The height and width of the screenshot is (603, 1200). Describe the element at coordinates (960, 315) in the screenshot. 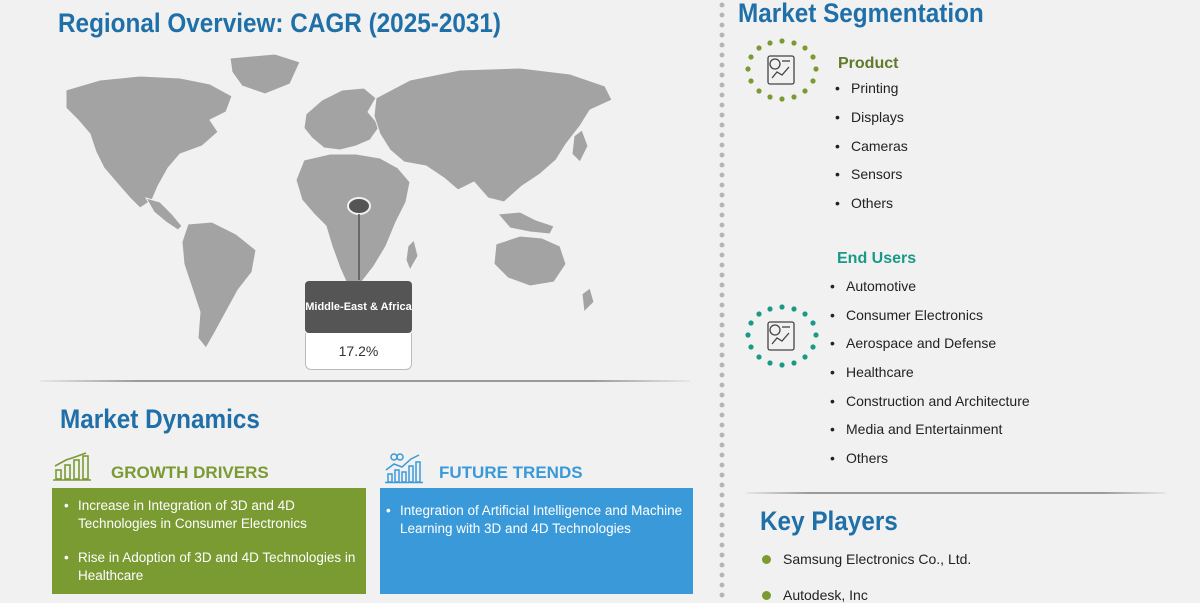

I see `end-user-item: Consumer Electronics` at that location.